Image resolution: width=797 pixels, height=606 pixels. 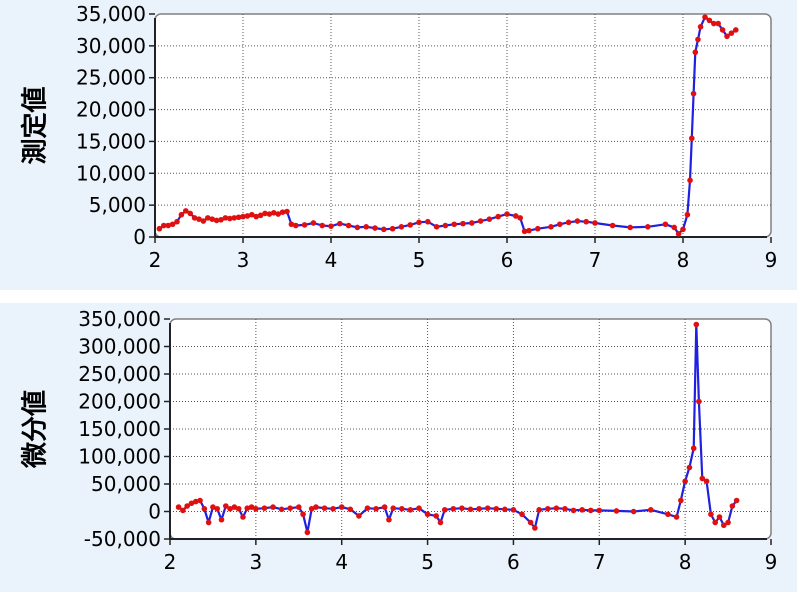 What do you see at coordinates (119, 347) in the screenshot?
I see `y-tick-label: 300,000` at bounding box center [119, 347].